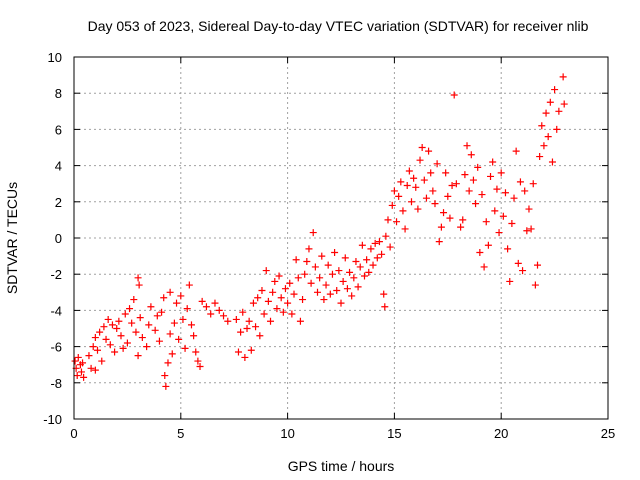 Image resolution: width=640 pixels, height=480 pixels. What do you see at coordinates (58, 93) in the screenshot?
I see `y-tick-label: 8` at bounding box center [58, 93].